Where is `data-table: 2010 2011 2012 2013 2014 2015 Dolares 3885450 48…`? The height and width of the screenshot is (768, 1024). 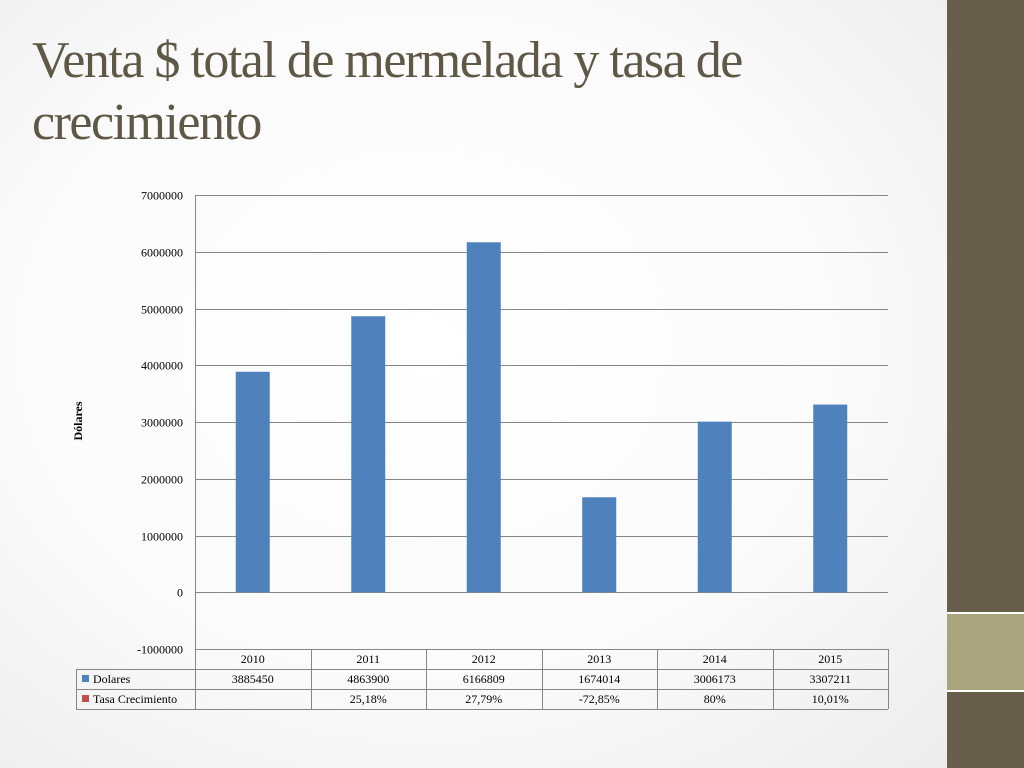
data-table: 2010 2011 2012 2013 2014 2015 Dolares 3885450 48… is located at coordinates (482, 679).